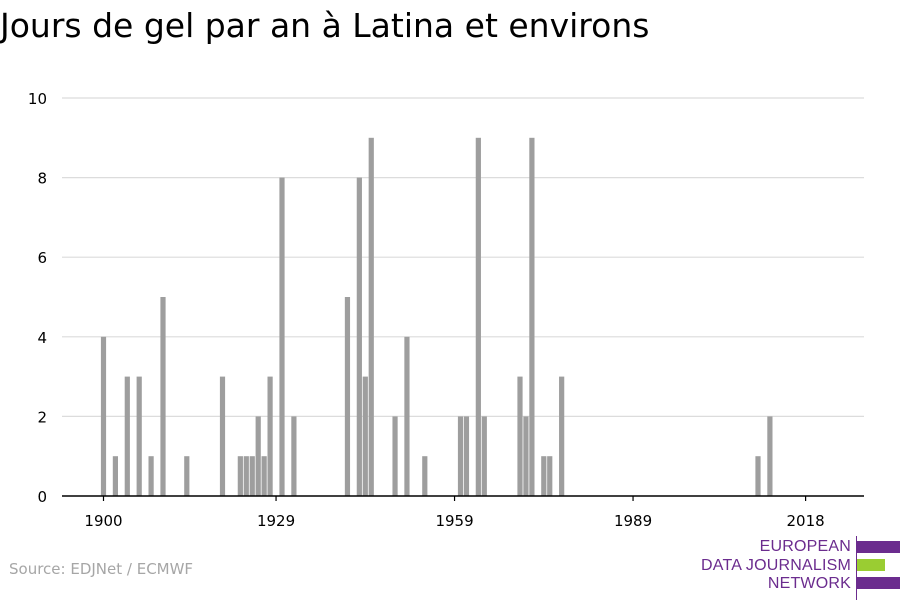 This screenshot has height=600, width=900. I want to click on logo-line-data-journalism: DATA JOURNALISM, so click(776, 565).